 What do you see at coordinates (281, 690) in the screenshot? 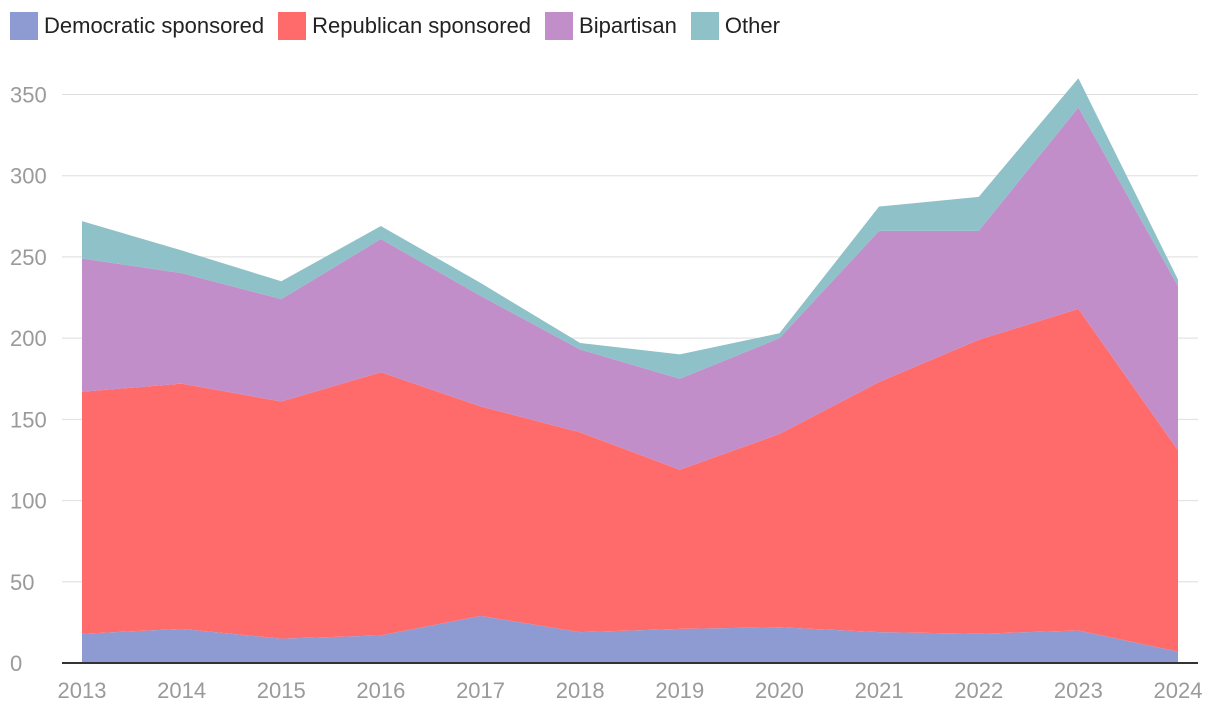
I see `x-tick-label-2015: 2015` at bounding box center [281, 690].